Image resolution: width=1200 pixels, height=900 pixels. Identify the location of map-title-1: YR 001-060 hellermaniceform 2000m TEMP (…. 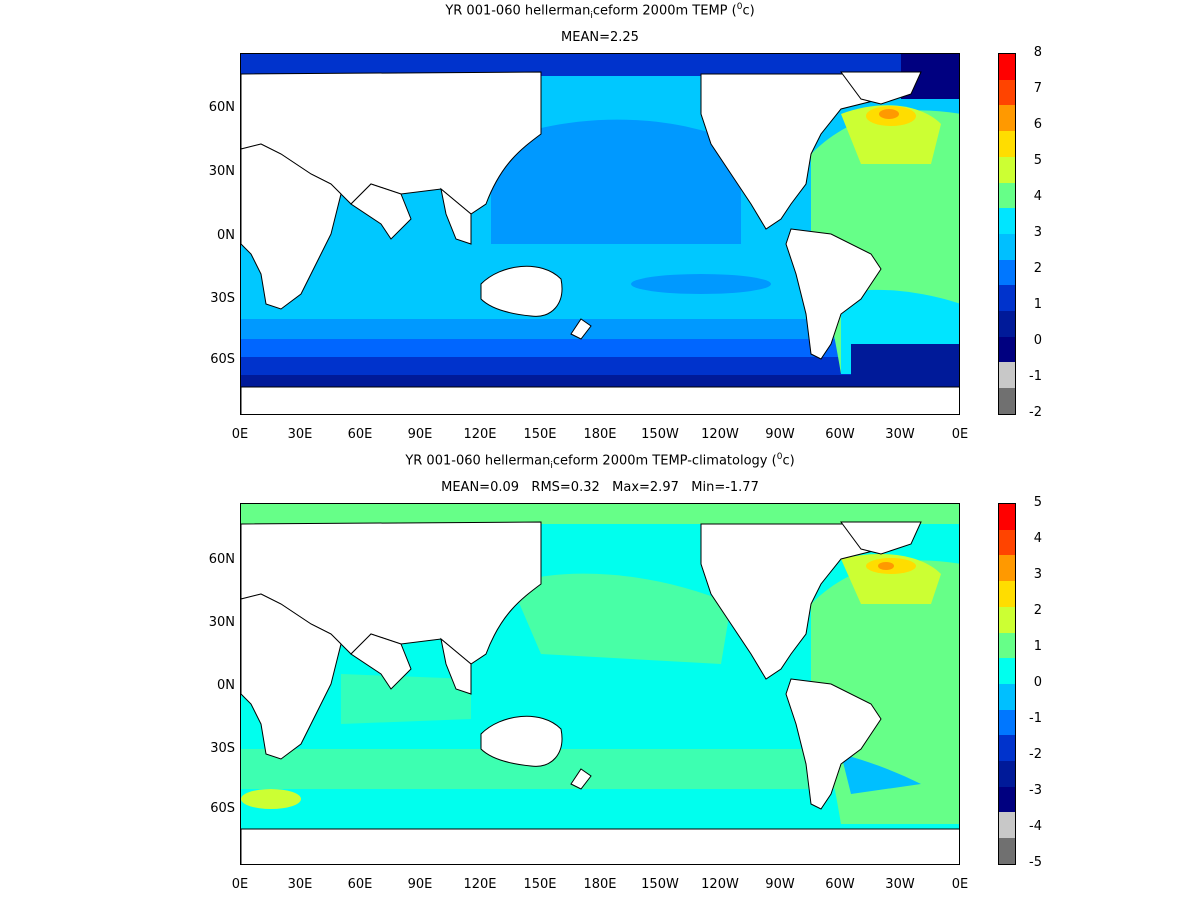
(600, 11).